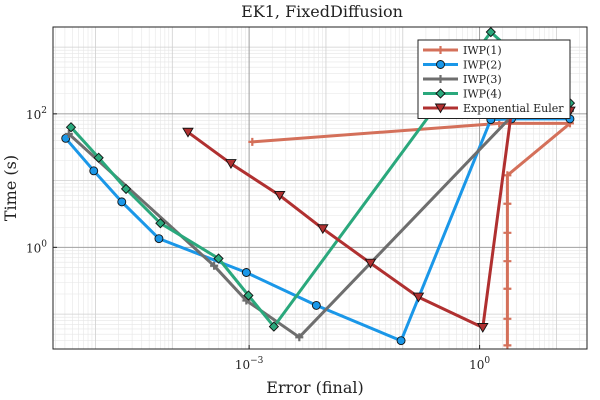 The height and width of the screenshot is (400, 600). What do you see at coordinates (10, 188) in the screenshot?
I see `y-axis-title: Time (s)` at bounding box center [10, 188].